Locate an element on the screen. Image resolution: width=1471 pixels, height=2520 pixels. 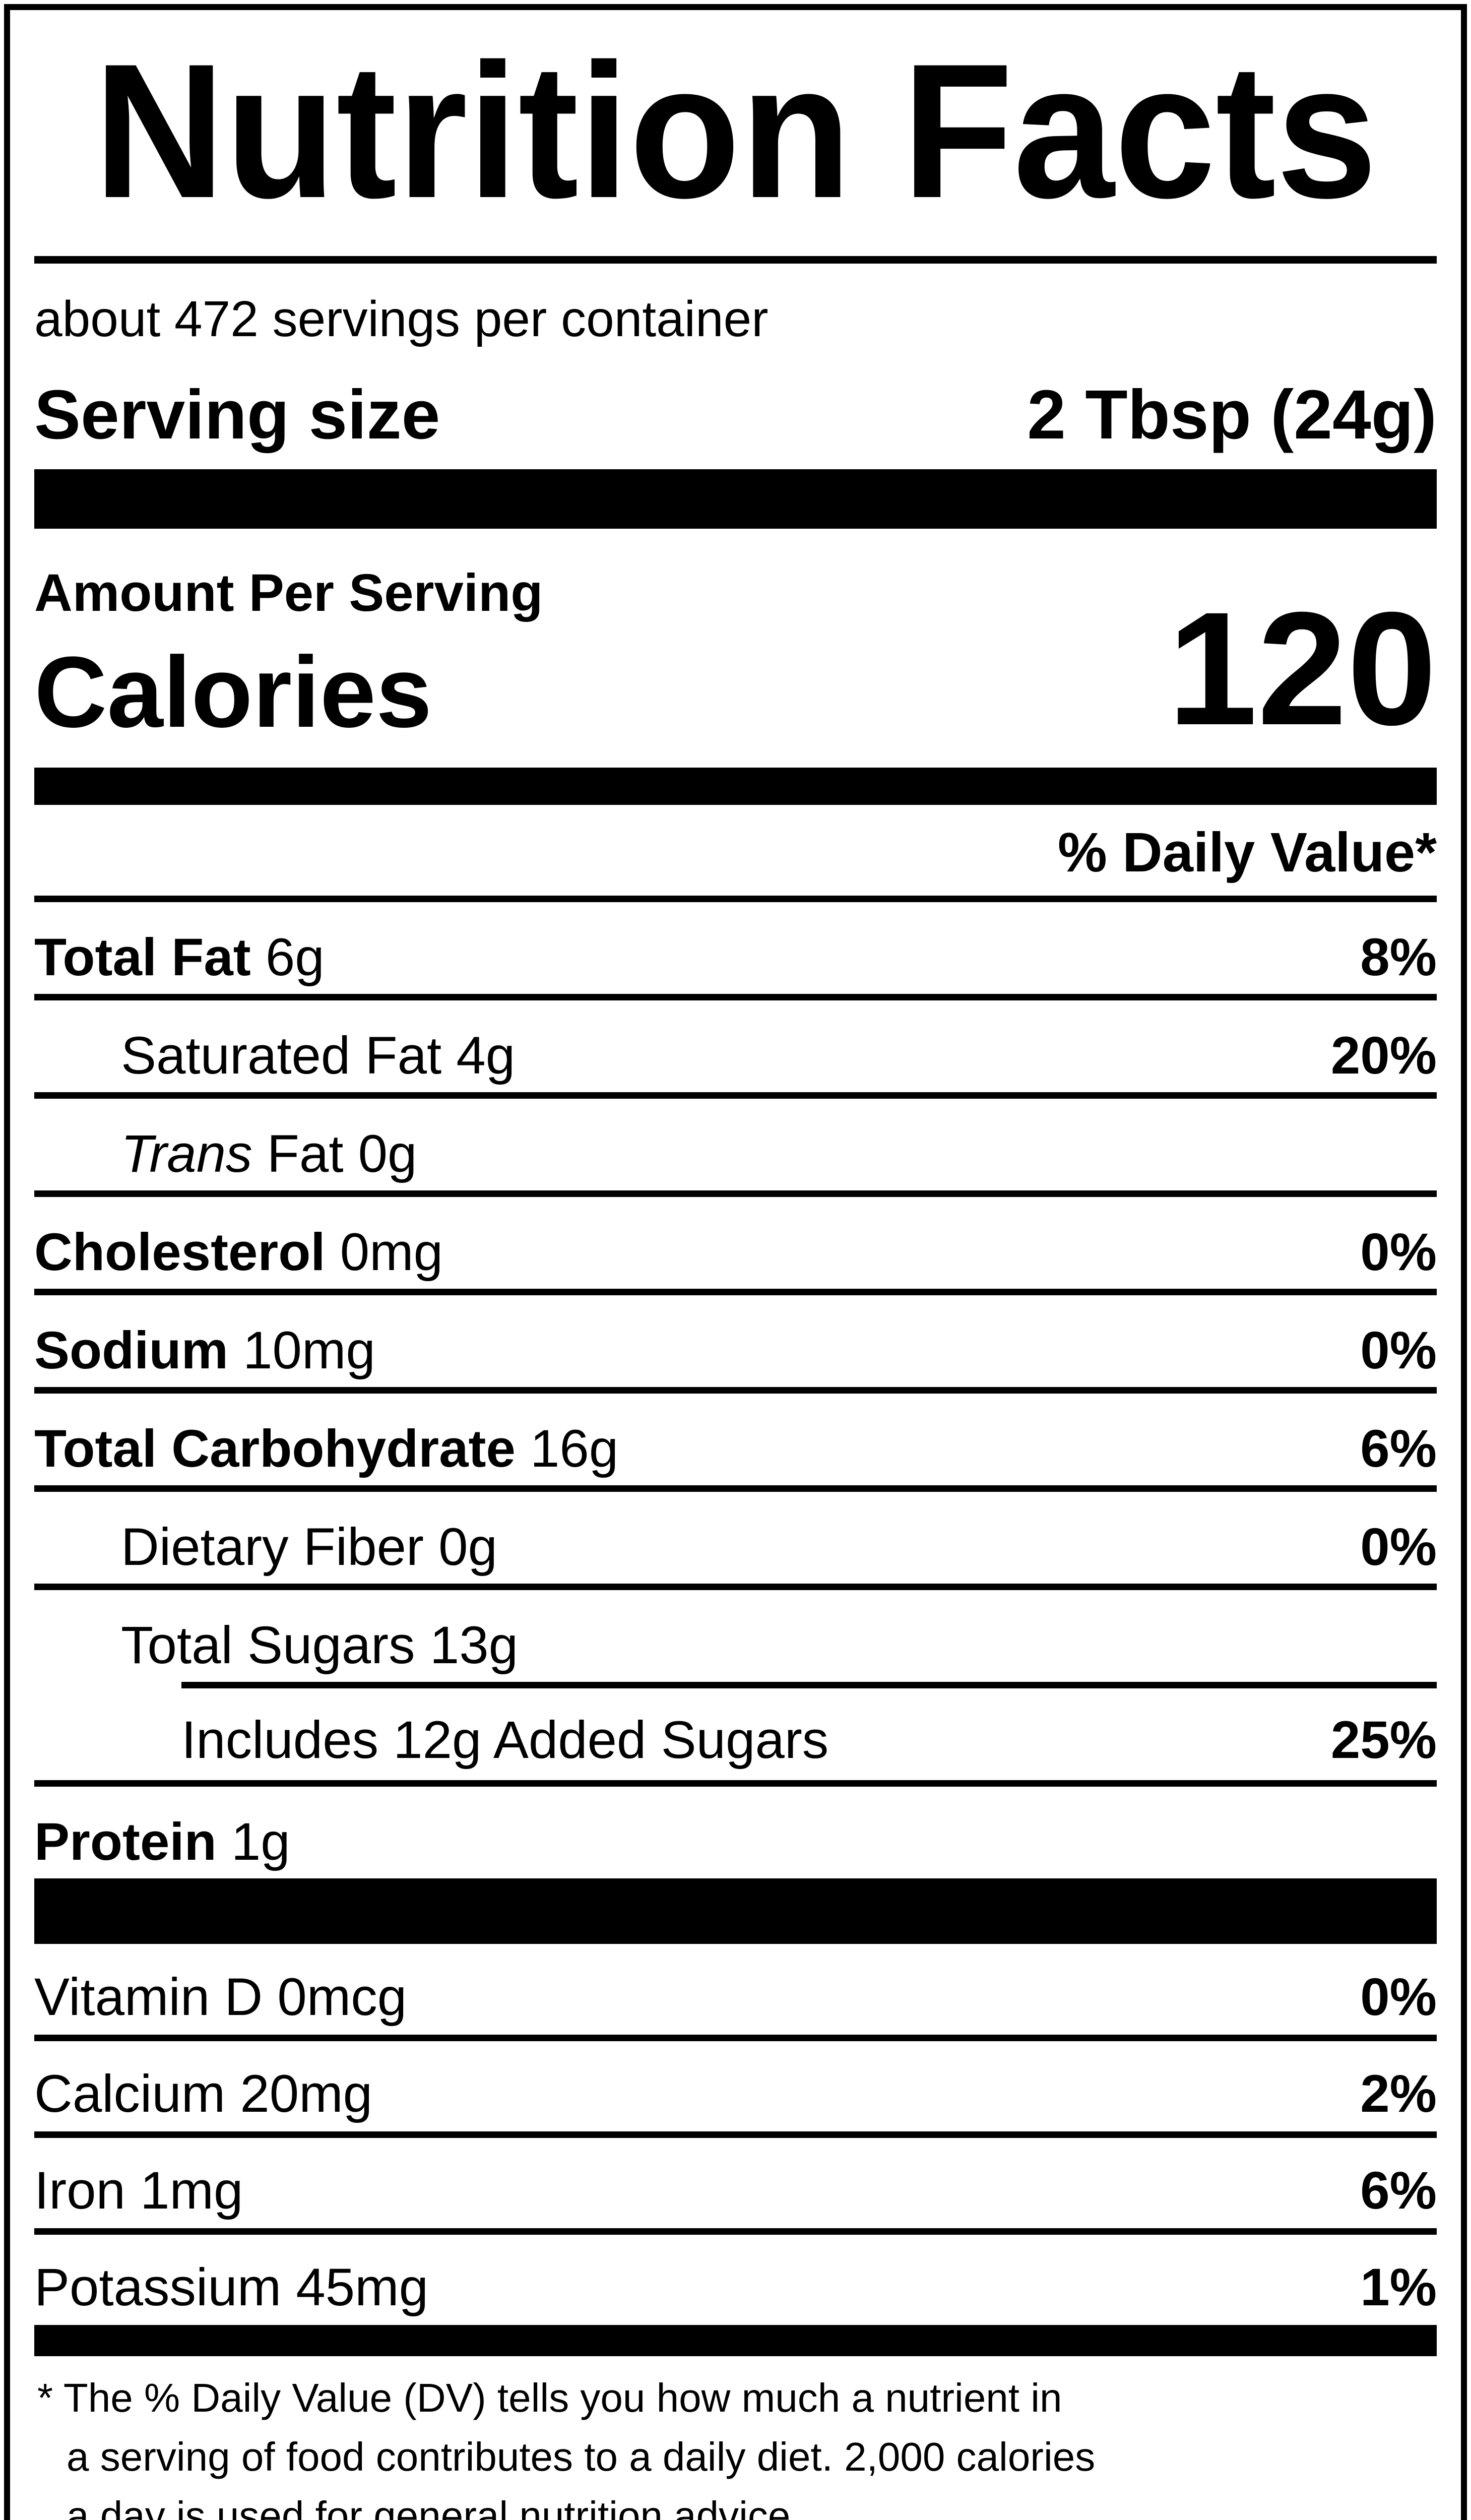
nutrient-name: Dietary Fiber 0g is located at coordinates (309, 1547).